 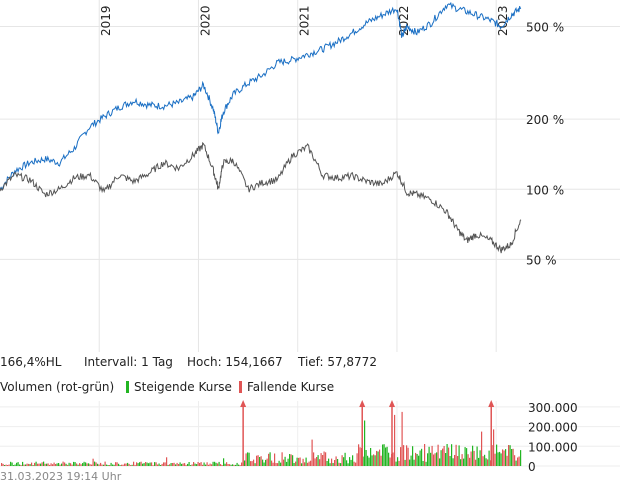 What do you see at coordinates (553, 447) in the screenshot?
I see `volume-tick-label: 100.000` at bounding box center [553, 447].